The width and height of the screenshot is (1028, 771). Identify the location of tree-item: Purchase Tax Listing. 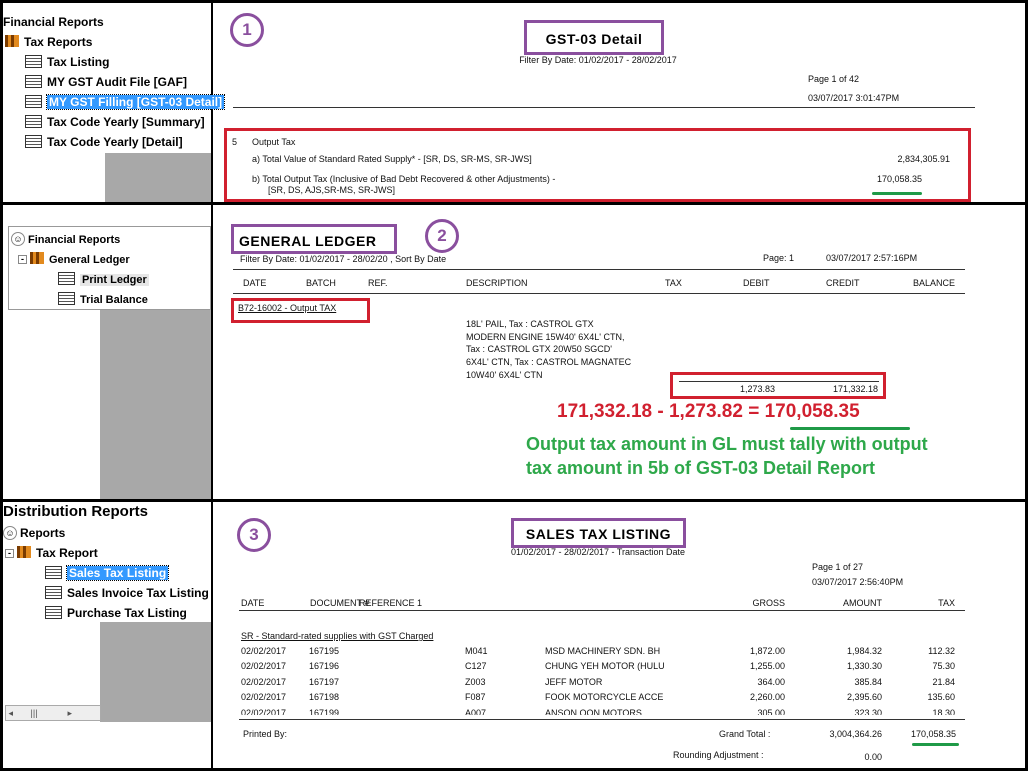
(116, 613).